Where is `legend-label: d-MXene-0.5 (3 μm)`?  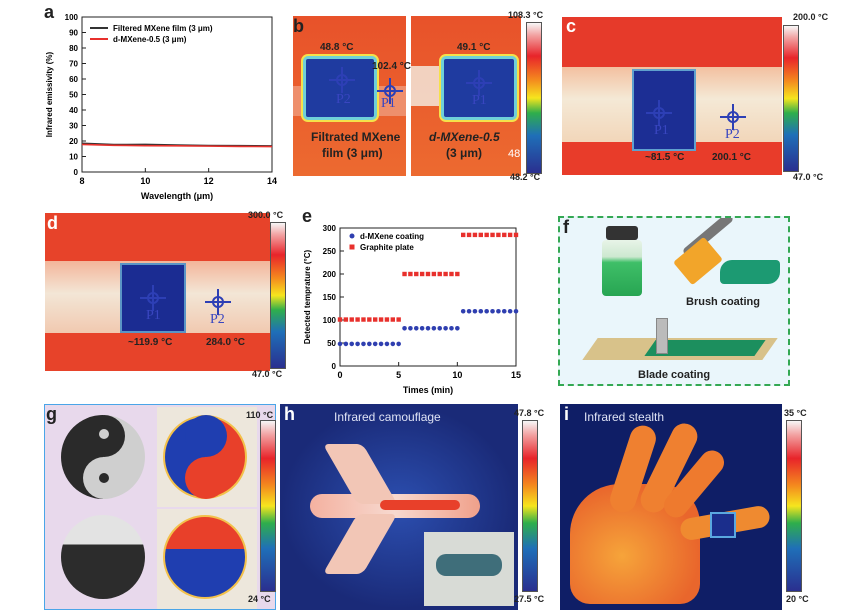
legend-label: d-MXene-0.5 (3 μm) is located at coordinates (150, 39).